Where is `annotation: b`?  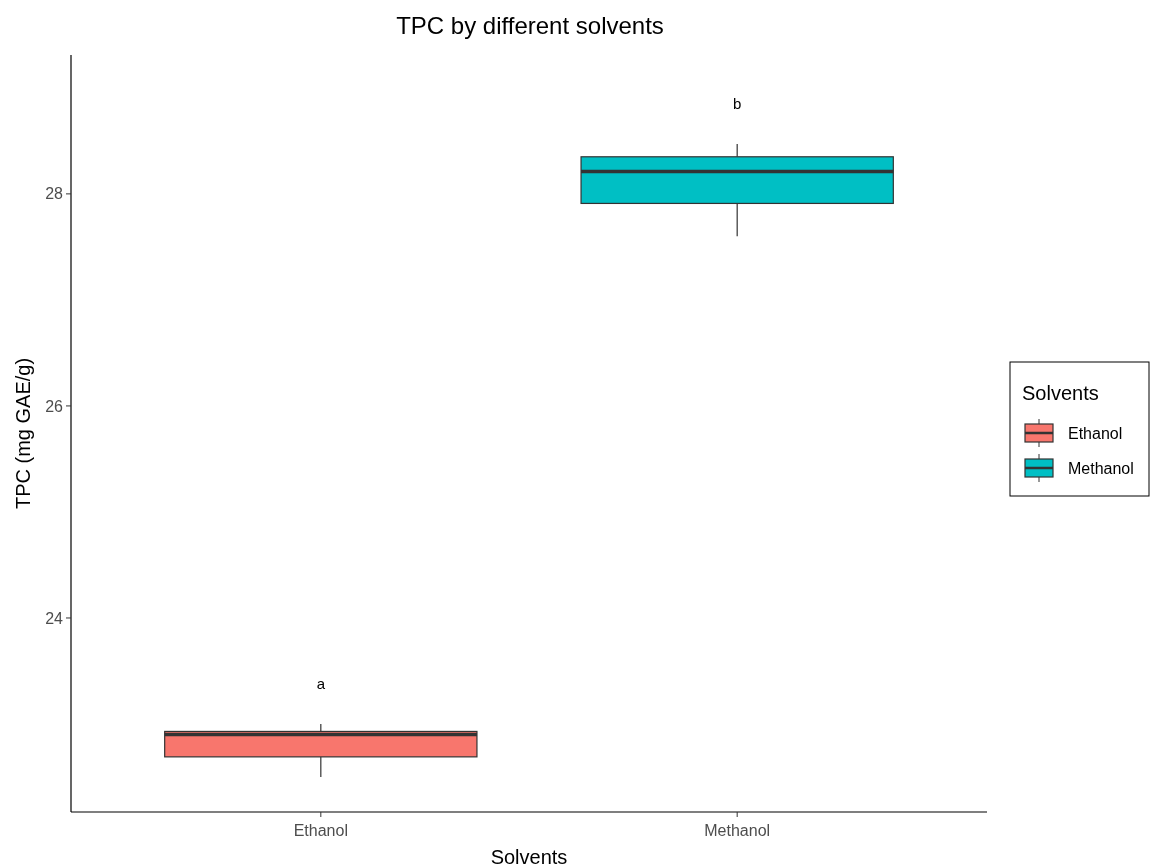 annotation: b is located at coordinates (737, 104).